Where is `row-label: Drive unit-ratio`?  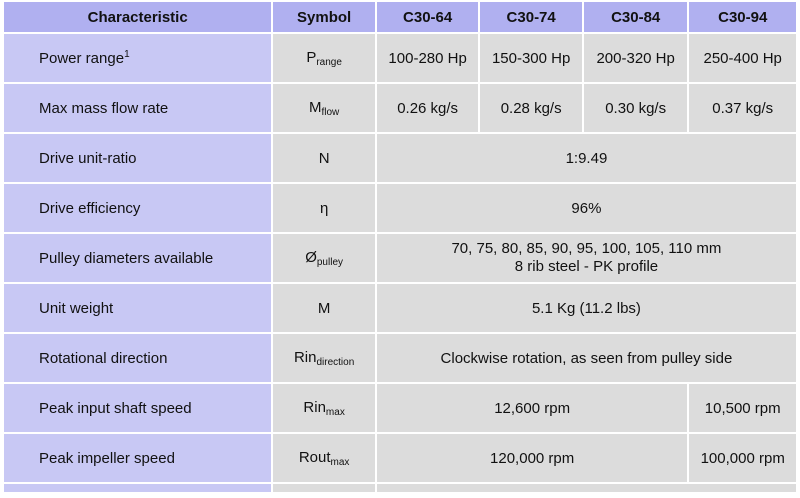 row-label: Drive unit-ratio is located at coordinates (138, 158).